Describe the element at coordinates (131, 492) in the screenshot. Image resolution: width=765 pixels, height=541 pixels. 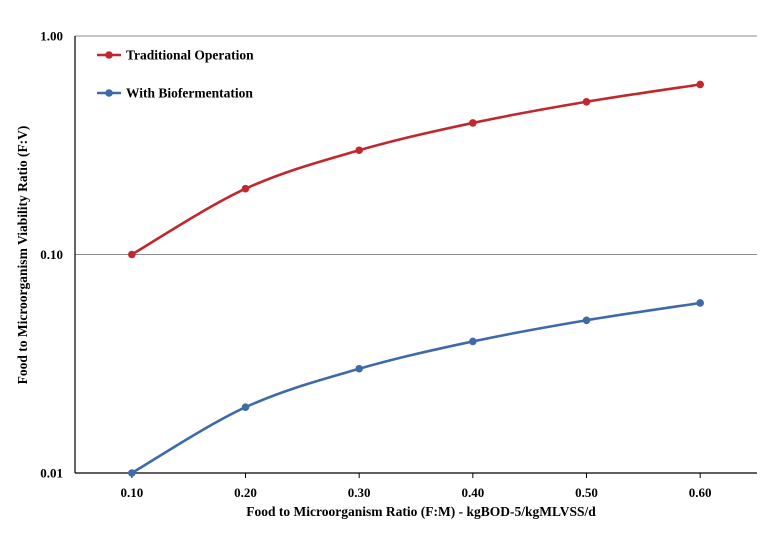
I see `x-tick-label-0: 0.10` at that location.